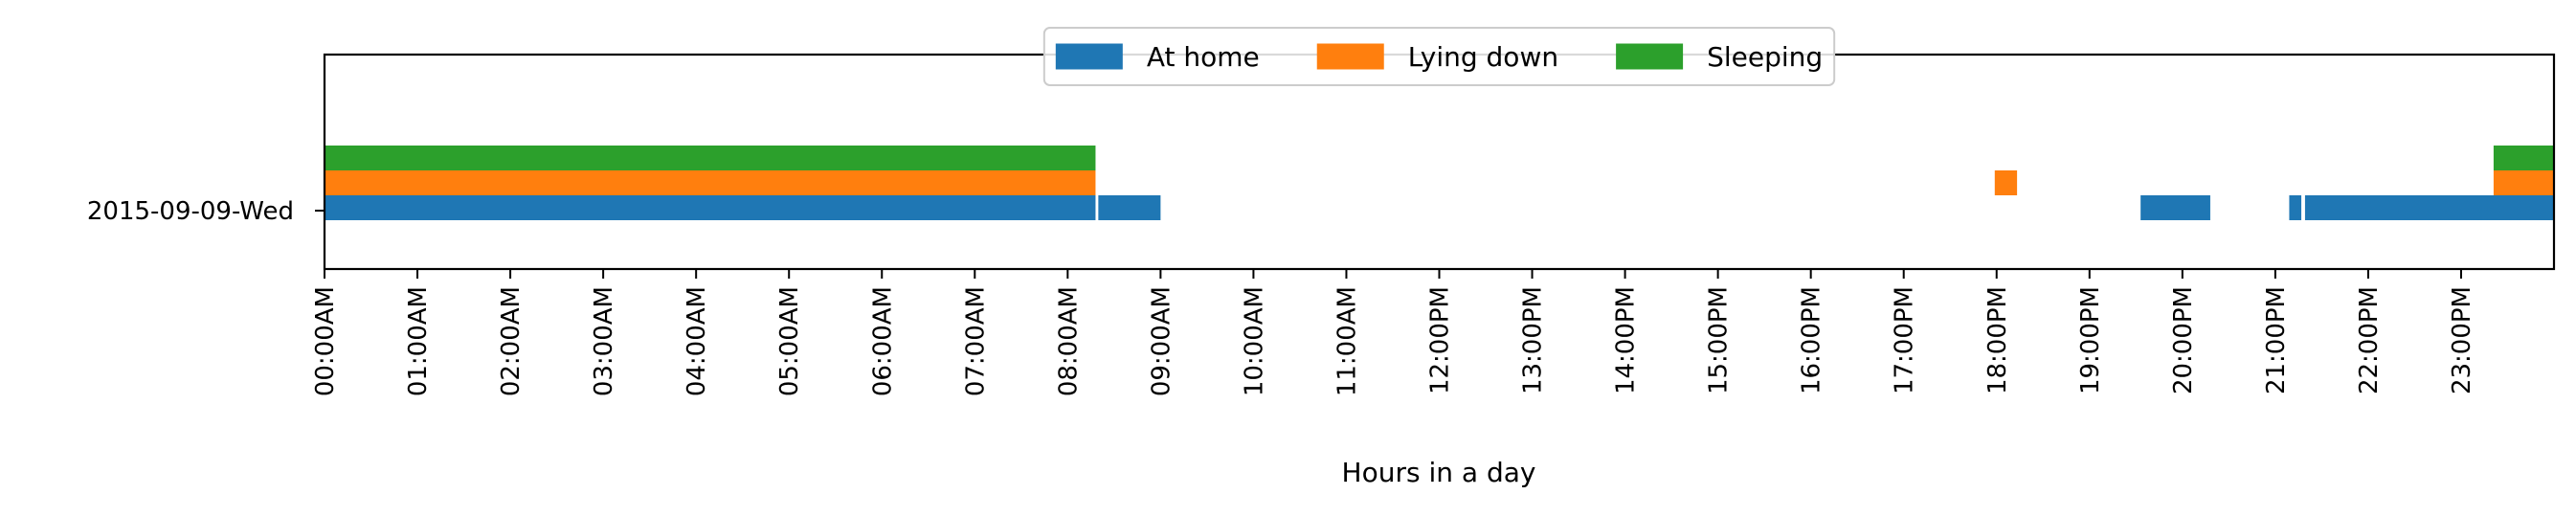  Describe the element at coordinates (1347, 341) in the screenshot. I see `x-tick-label: 11:00AM` at that location.